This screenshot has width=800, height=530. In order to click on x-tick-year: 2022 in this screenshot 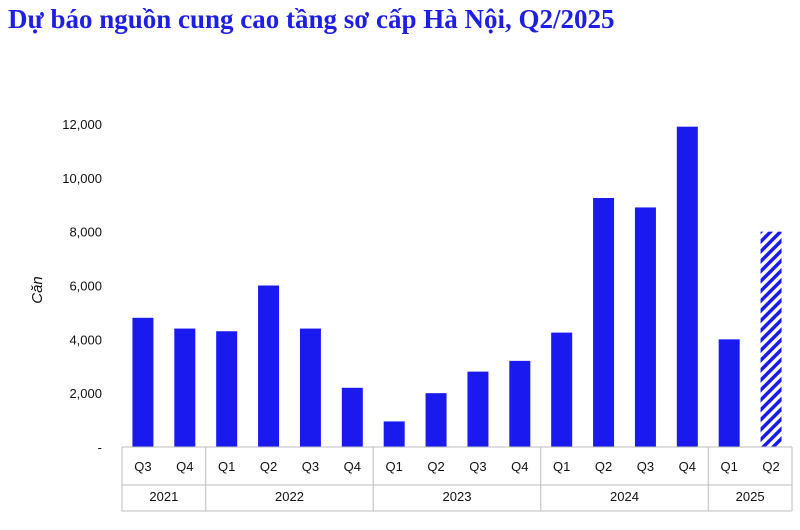, I will do `click(289, 496)`.